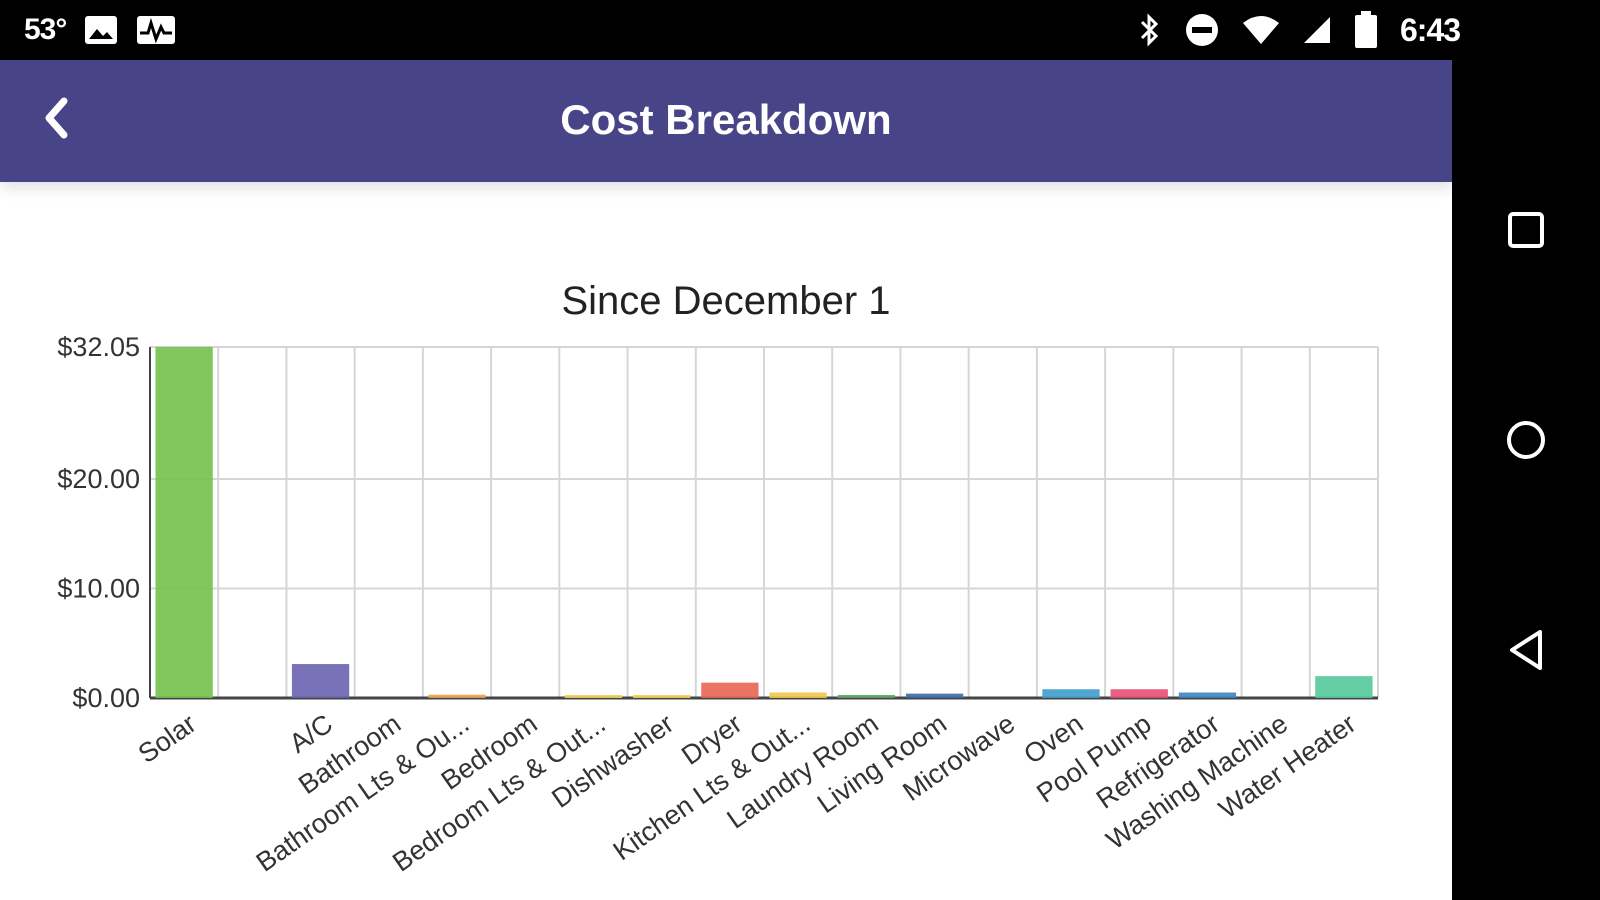 The width and height of the screenshot is (1600, 900). Describe the element at coordinates (98, 347) in the screenshot. I see `y-tick-label: $32.05` at that location.